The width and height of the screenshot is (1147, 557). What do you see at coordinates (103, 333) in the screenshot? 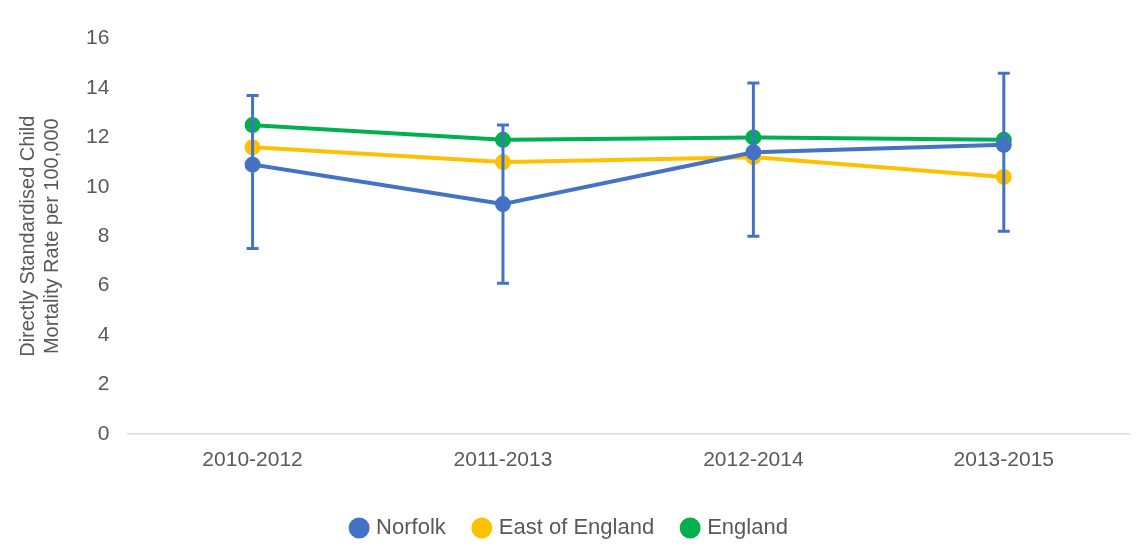
I see `y-tick-label: 4` at bounding box center [103, 333].